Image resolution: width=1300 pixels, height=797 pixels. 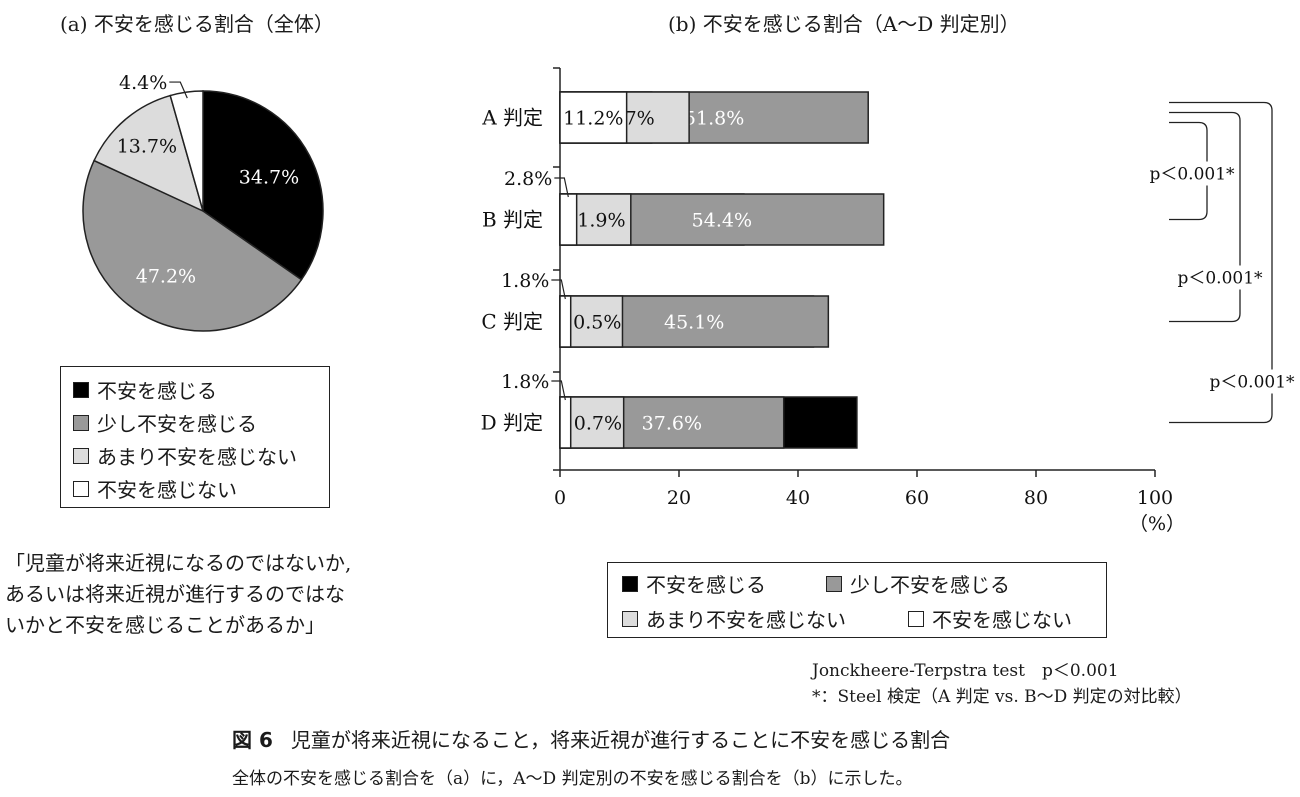 I want to click on bar-chart-title: (b) 不安を感じる割合（A～D 判定別）, so click(x=844, y=24).